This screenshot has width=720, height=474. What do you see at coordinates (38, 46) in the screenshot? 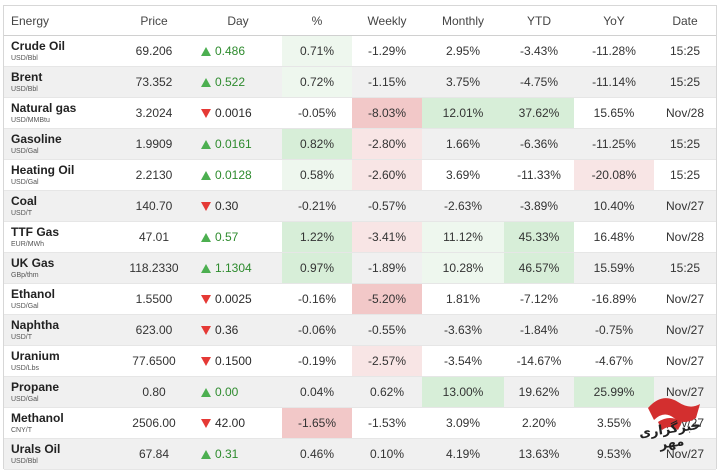
I see `commodity-name: Crude Oil` at bounding box center [38, 46].